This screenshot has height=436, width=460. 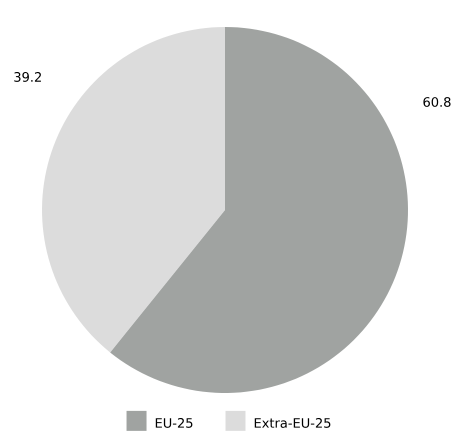 I want to click on legend-label: Extra-EU-25, so click(x=292, y=423).